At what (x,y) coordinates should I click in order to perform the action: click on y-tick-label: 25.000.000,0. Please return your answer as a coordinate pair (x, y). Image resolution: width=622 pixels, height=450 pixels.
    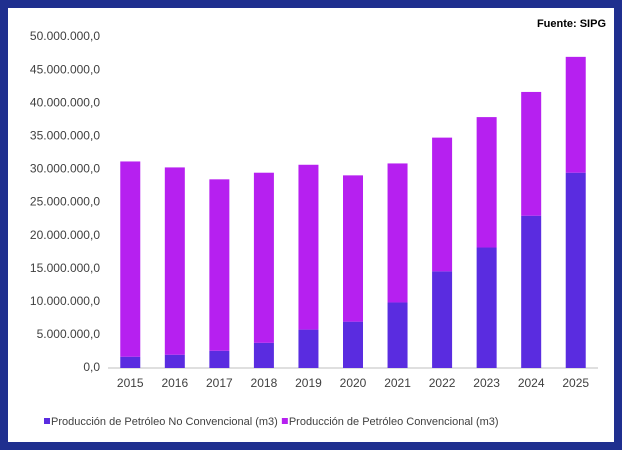
    Looking at the image, I should click on (65, 202).